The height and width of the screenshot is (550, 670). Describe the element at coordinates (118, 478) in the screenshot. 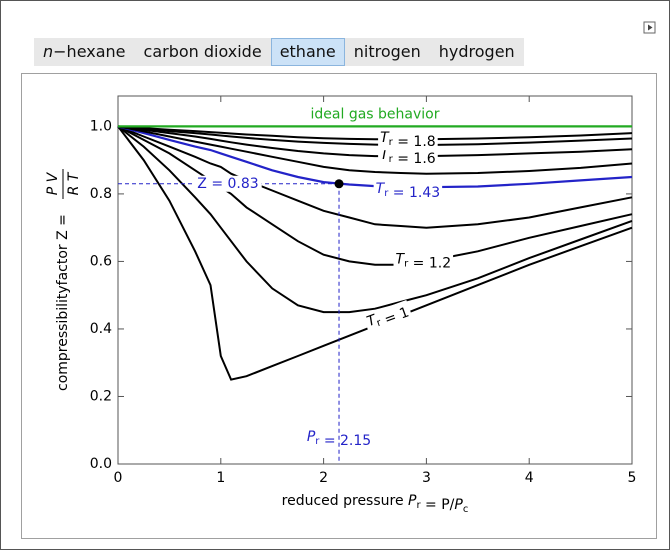

I see `x-tick-label: 0` at that location.